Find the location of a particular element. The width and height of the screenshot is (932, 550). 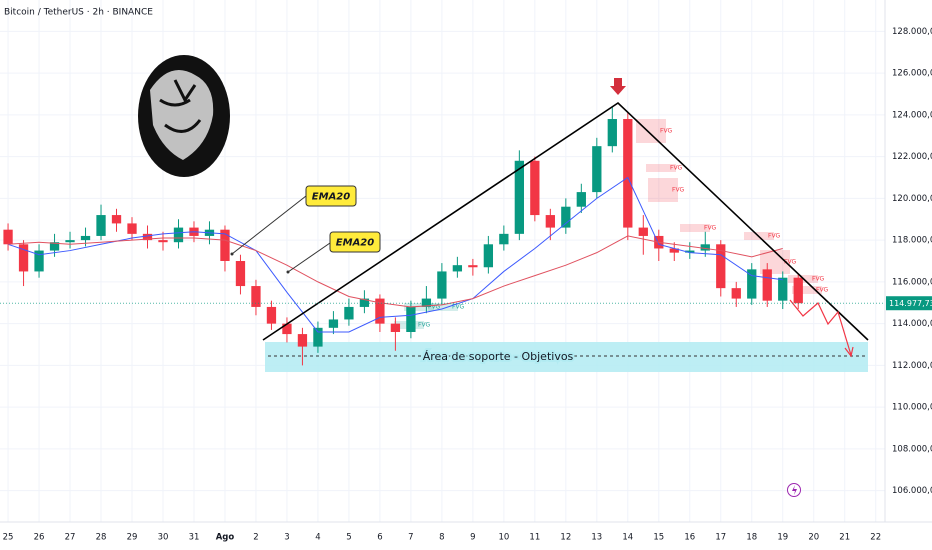

y-tick-label: 110.000,00 is located at coordinates (912, 408).